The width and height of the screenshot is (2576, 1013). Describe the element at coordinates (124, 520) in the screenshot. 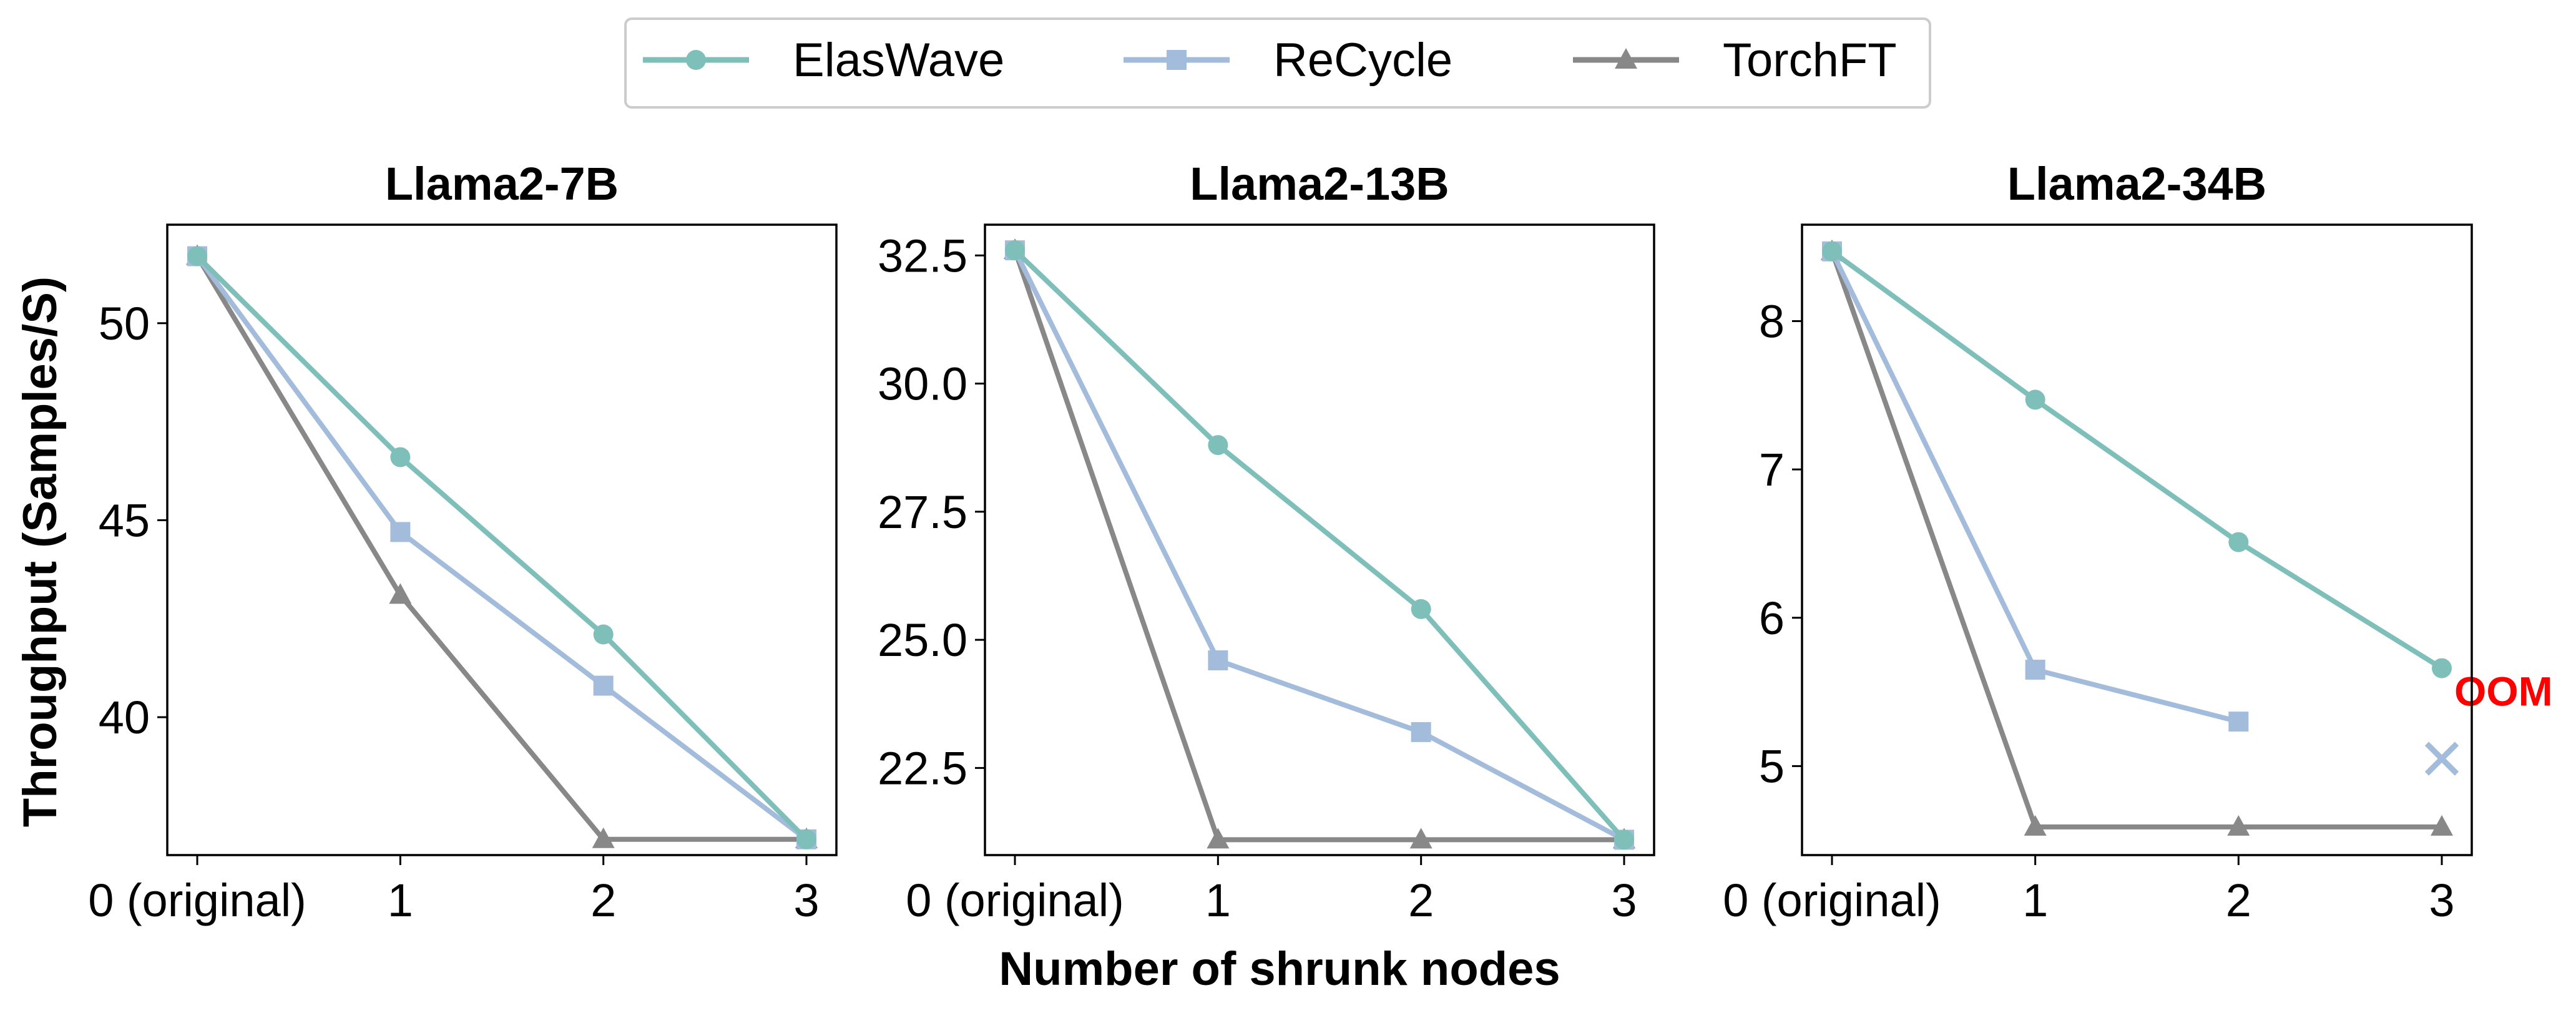

I see `y-tick-label: 45` at that location.